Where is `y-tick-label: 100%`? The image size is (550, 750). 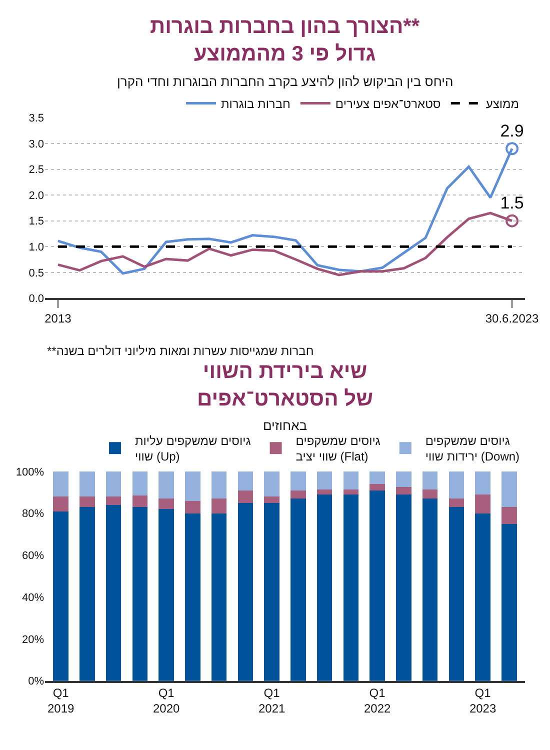
y-tick-label: 100% is located at coordinates (30, 472).